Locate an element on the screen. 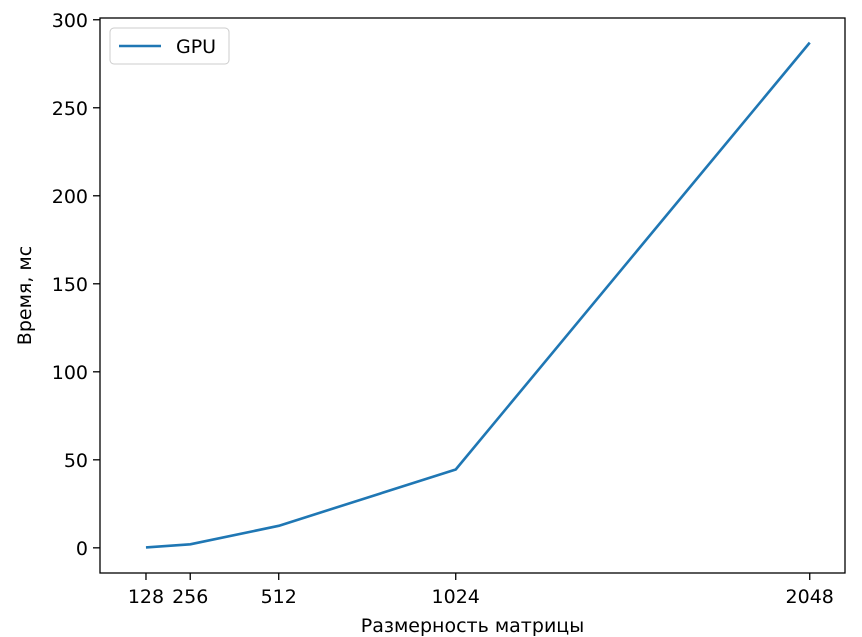 The width and height of the screenshot is (862, 637). y-tick-label: 250 is located at coordinates (70, 109).